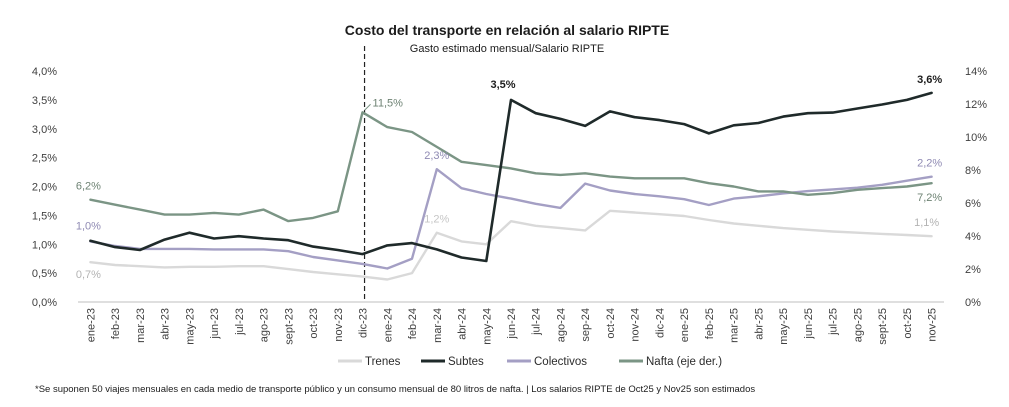 The width and height of the screenshot is (1009, 407). I want to click on y-left-tick-label: 3,5%, so click(44, 101).